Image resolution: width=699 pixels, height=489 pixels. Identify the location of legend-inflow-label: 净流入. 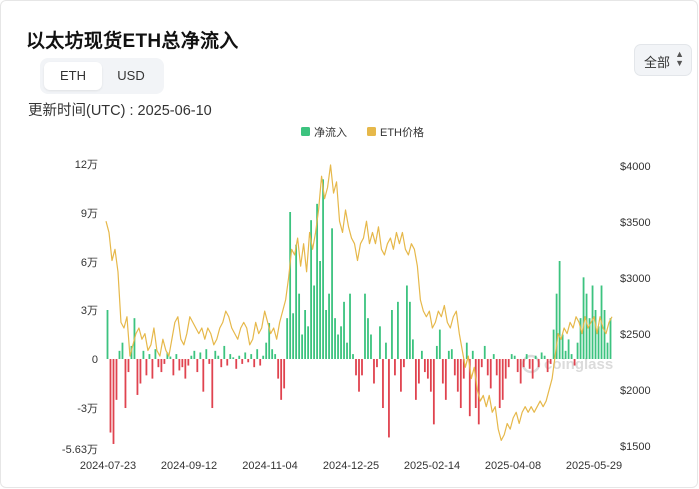
(330, 132).